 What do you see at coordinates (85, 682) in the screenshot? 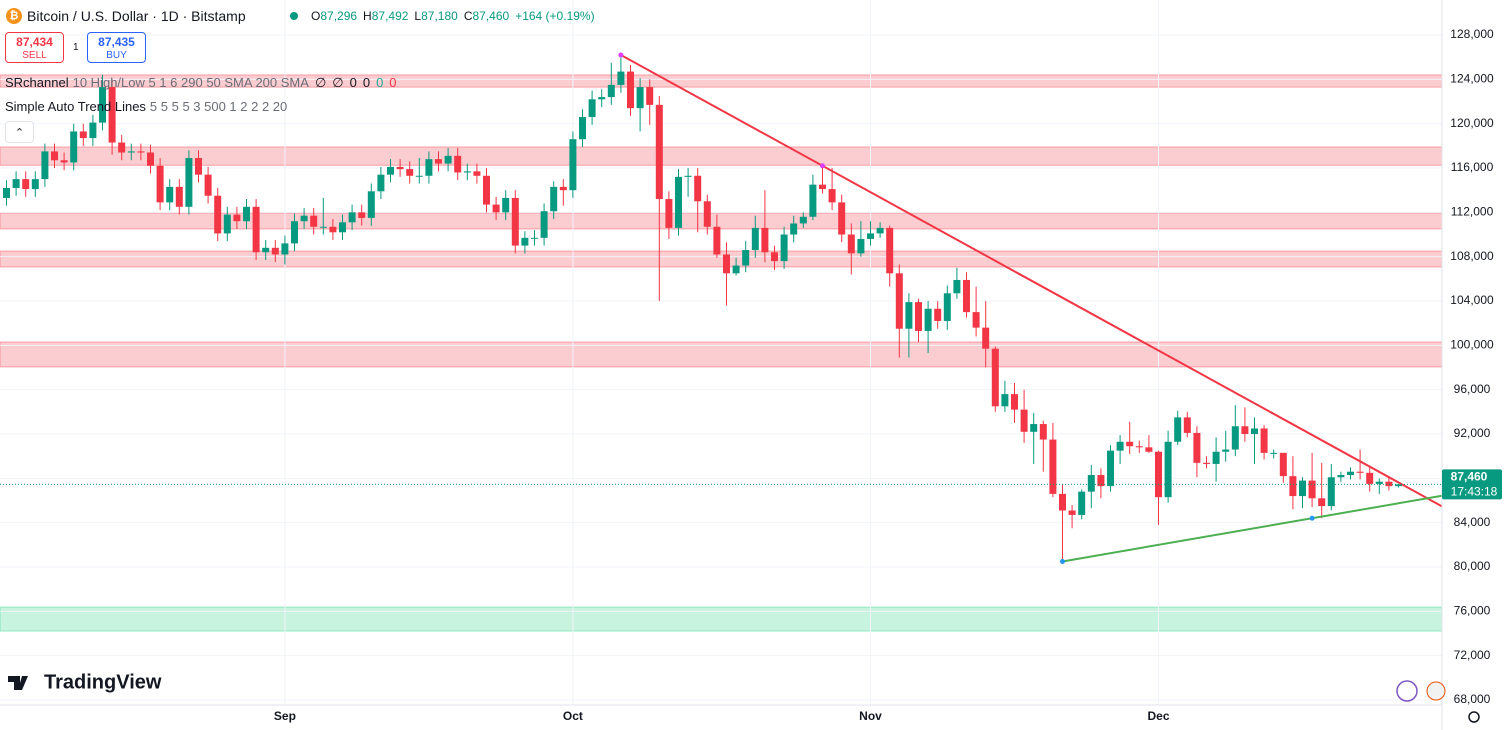
I see `tradingview-logo: TradingView` at bounding box center [85, 682].